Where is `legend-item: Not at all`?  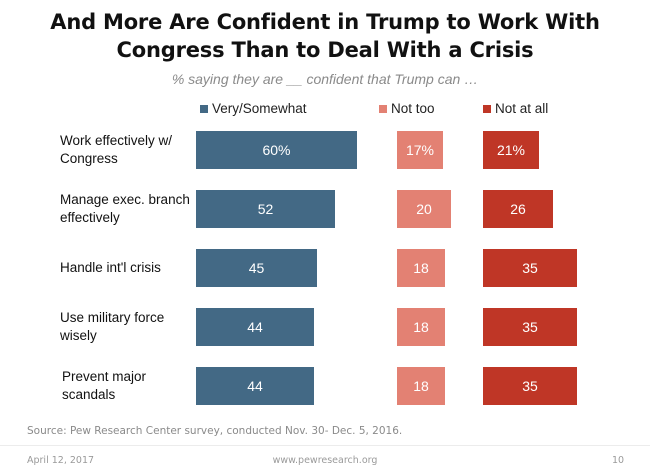 legend-item: Not at all is located at coordinates (515, 108).